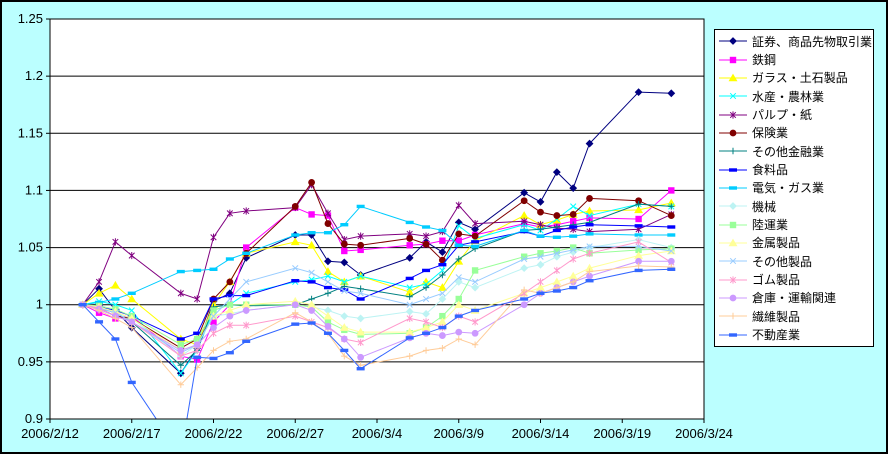 The image size is (888, 454). I want to click on legend-item-8: 電気・ガス業, so click(794, 187).